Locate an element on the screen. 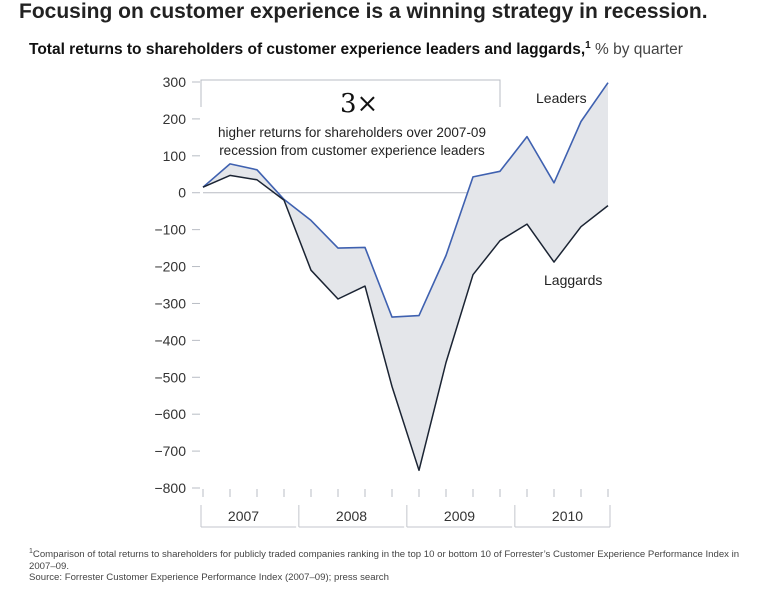 The width and height of the screenshot is (770, 596). y-tick-label: −300 is located at coordinates (170, 303).